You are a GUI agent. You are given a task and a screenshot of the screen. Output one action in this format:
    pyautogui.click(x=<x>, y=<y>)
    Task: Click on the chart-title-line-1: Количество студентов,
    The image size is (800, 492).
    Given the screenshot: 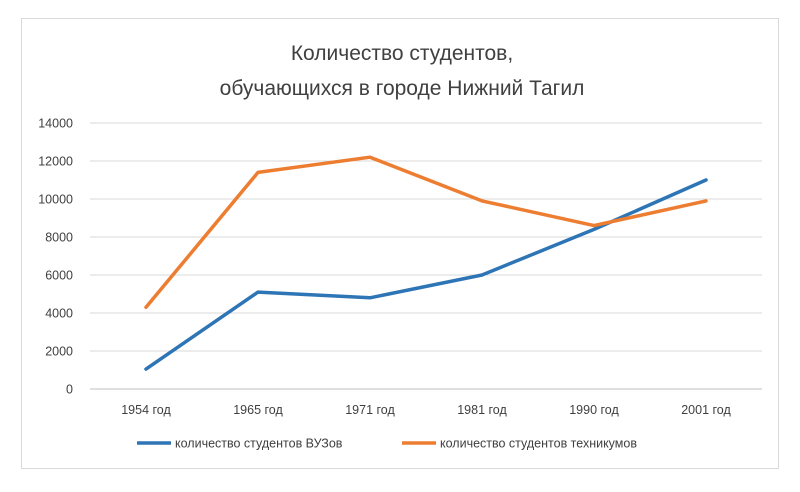 What is the action you would take?
    pyautogui.click(x=402, y=53)
    